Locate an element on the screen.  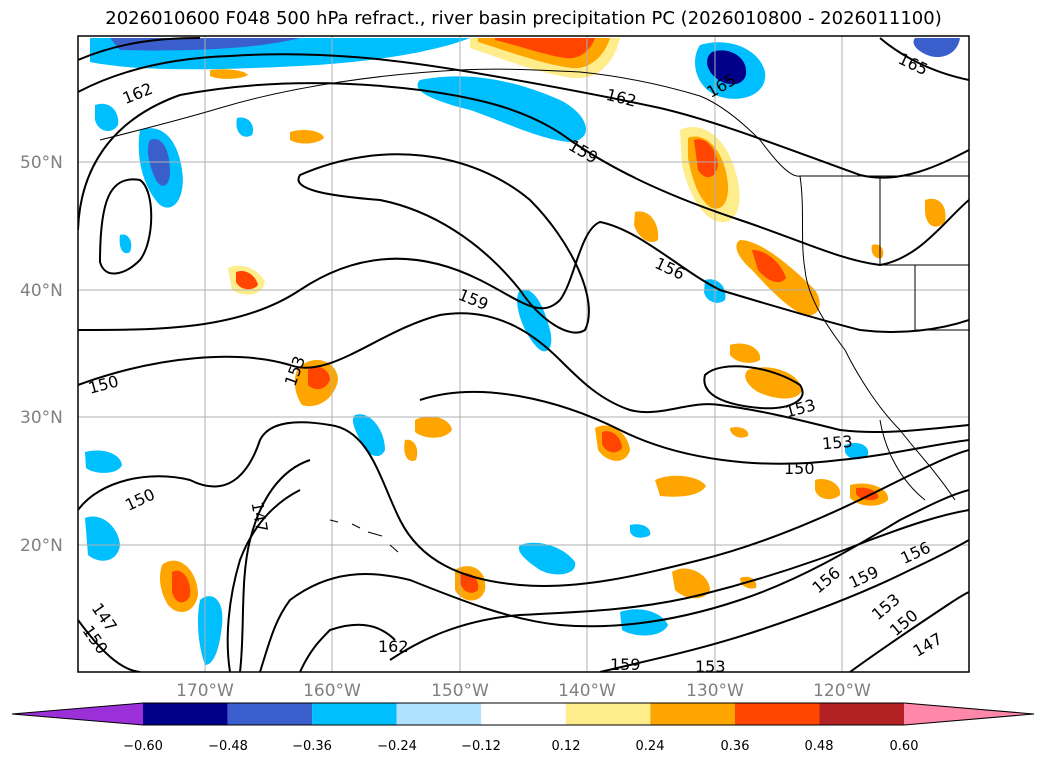
pos-anomaly-m3 is located at coordinates (773, 383).